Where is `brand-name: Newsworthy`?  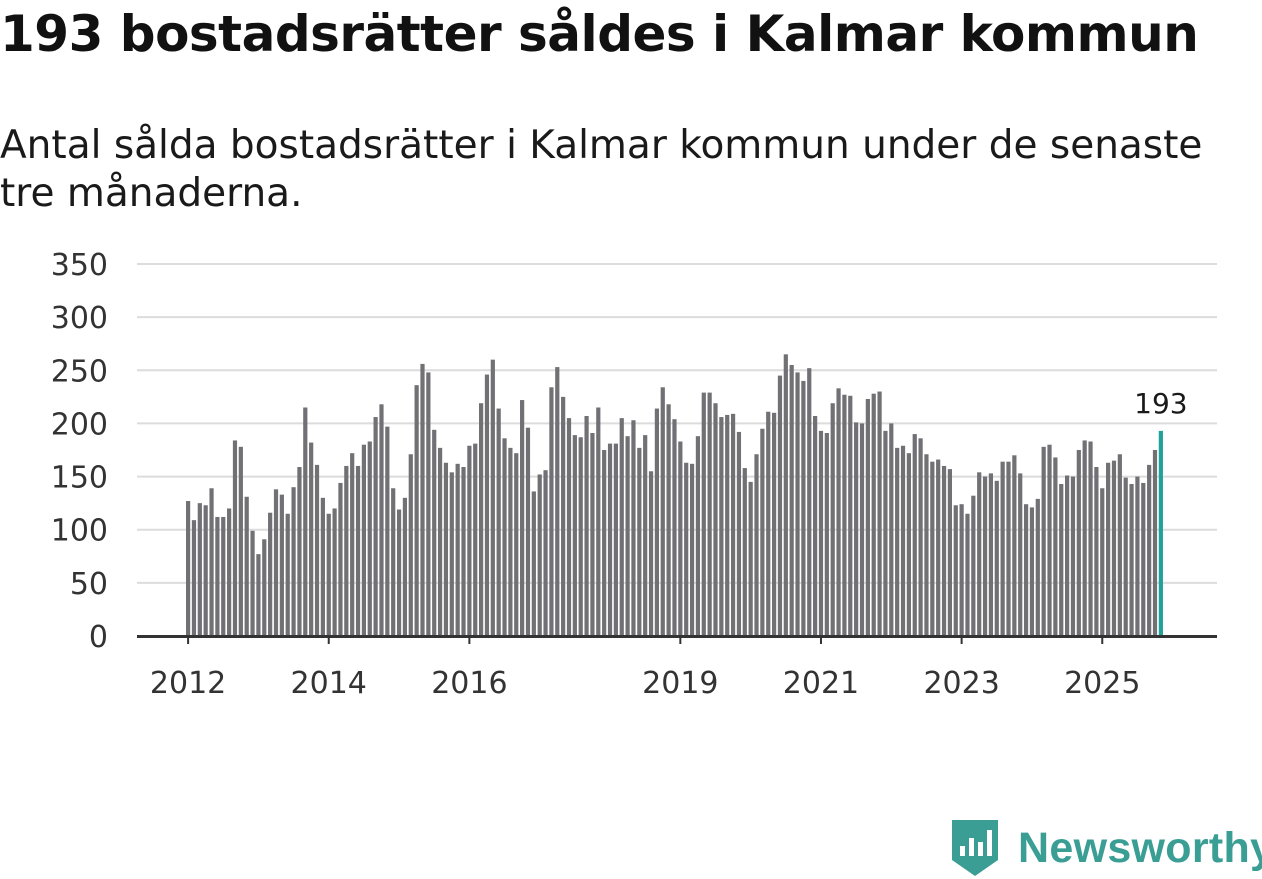
brand-name: Newsworthy is located at coordinates (1140, 847).